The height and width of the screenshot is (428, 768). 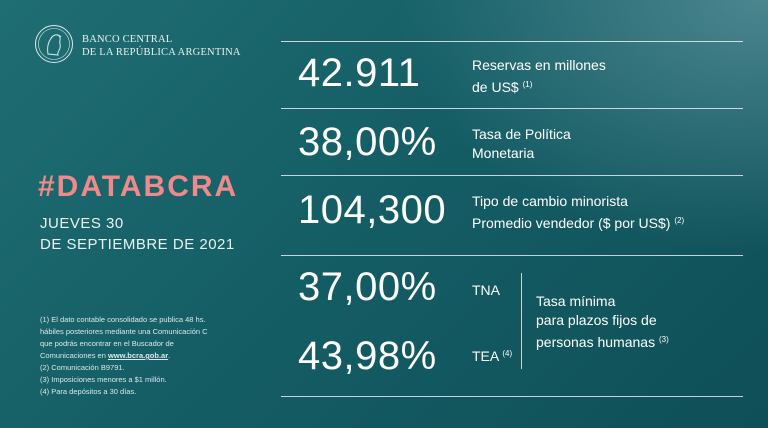 What do you see at coordinates (503, 153) in the screenshot?
I see `tasa-label-line2: Monetaria` at bounding box center [503, 153].